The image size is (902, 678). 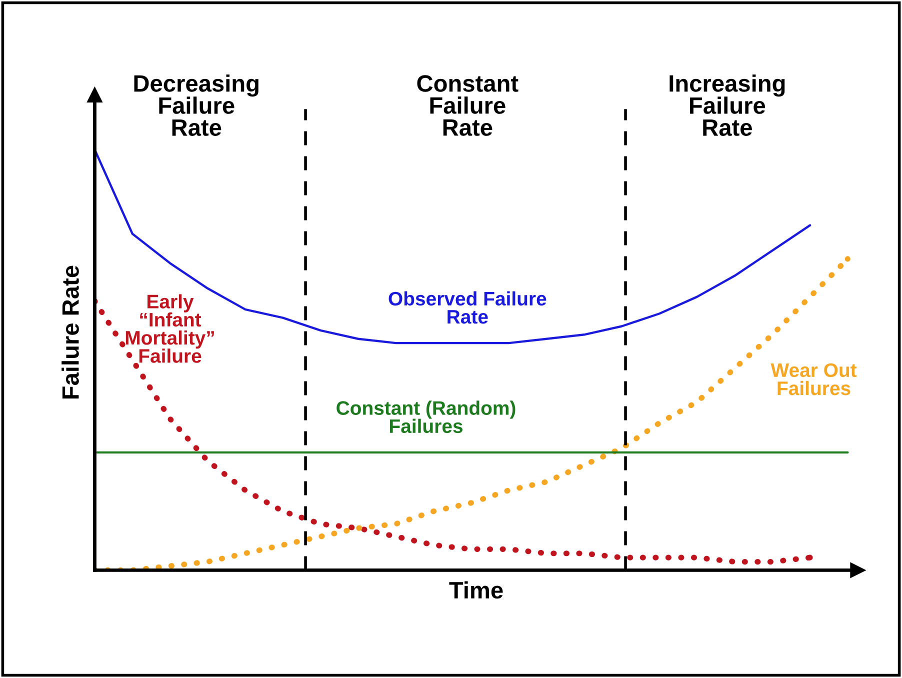 What do you see at coordinates (476, 590) in the screenshot?
I see `x-axis-title: Time` at bounding box center [476, 590].